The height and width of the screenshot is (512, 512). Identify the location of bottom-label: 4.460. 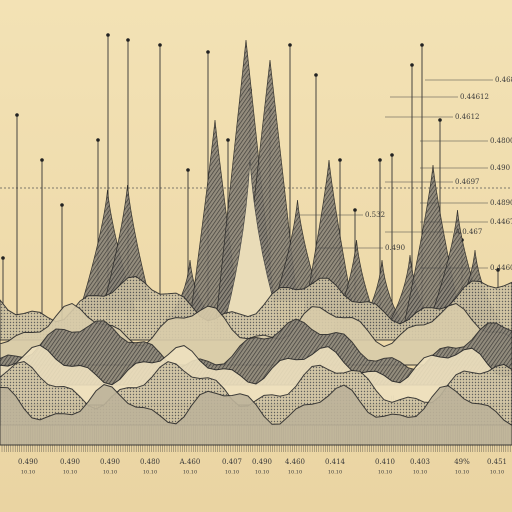
(295, 462).